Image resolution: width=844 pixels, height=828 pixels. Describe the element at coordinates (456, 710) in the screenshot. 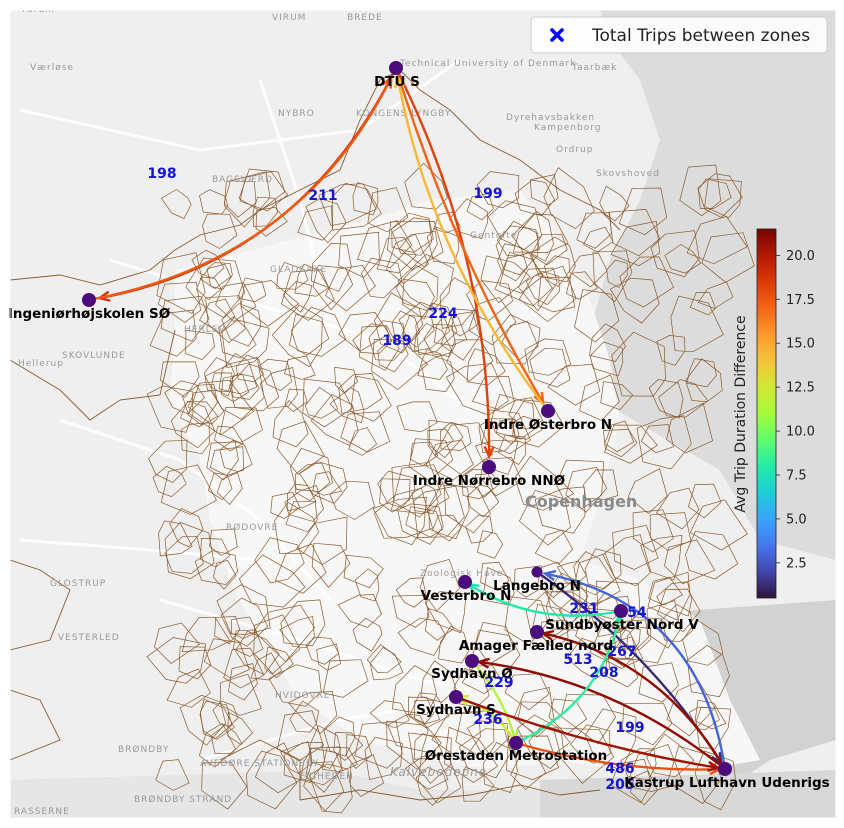

I see `zone-label: Sydhavn S` at that location.